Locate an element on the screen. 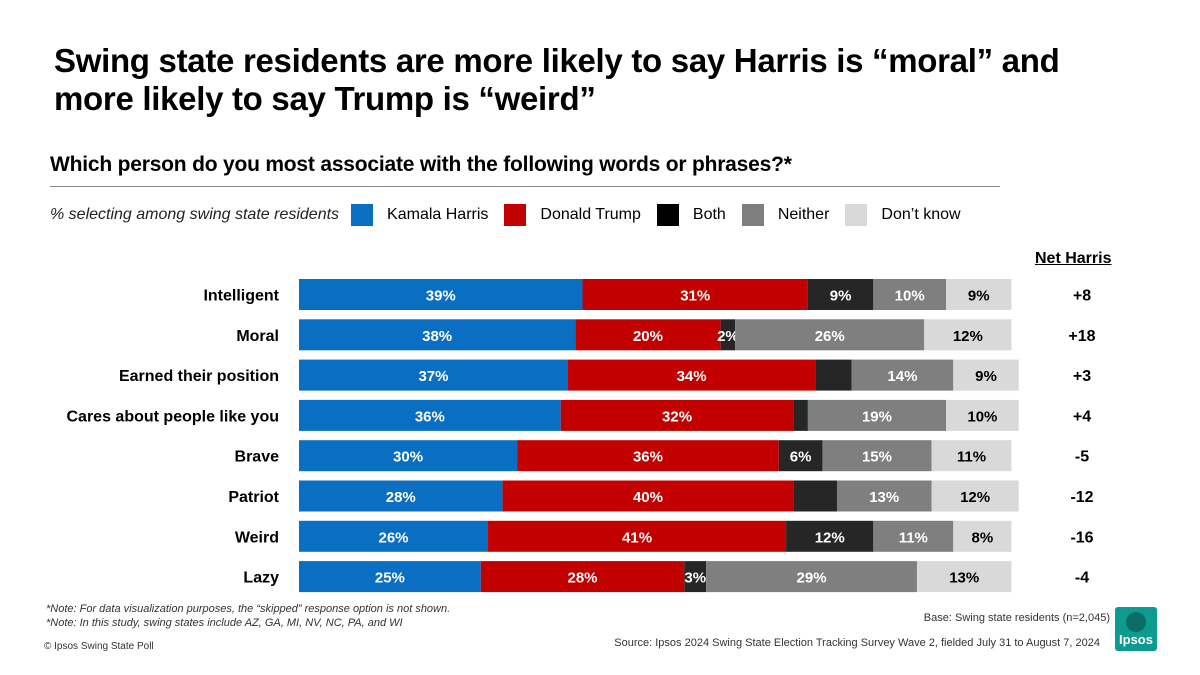  bar-earned-their-position-kamala-harris is located at coordinates (433, 375).